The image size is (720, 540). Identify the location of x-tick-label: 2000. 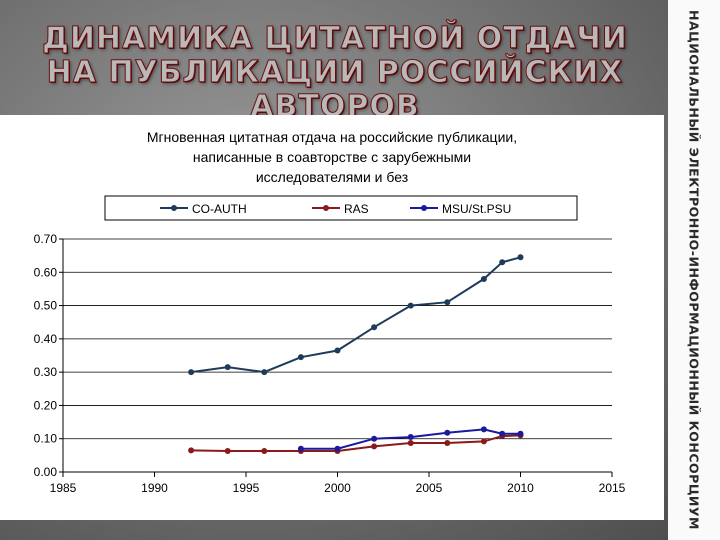
(337, 488).